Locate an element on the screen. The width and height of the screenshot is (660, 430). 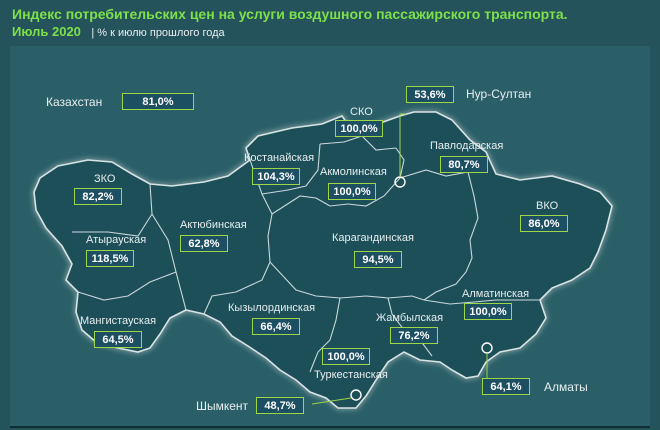
region-label-atyrau: Атырауская is located at coordinates (116, 240).